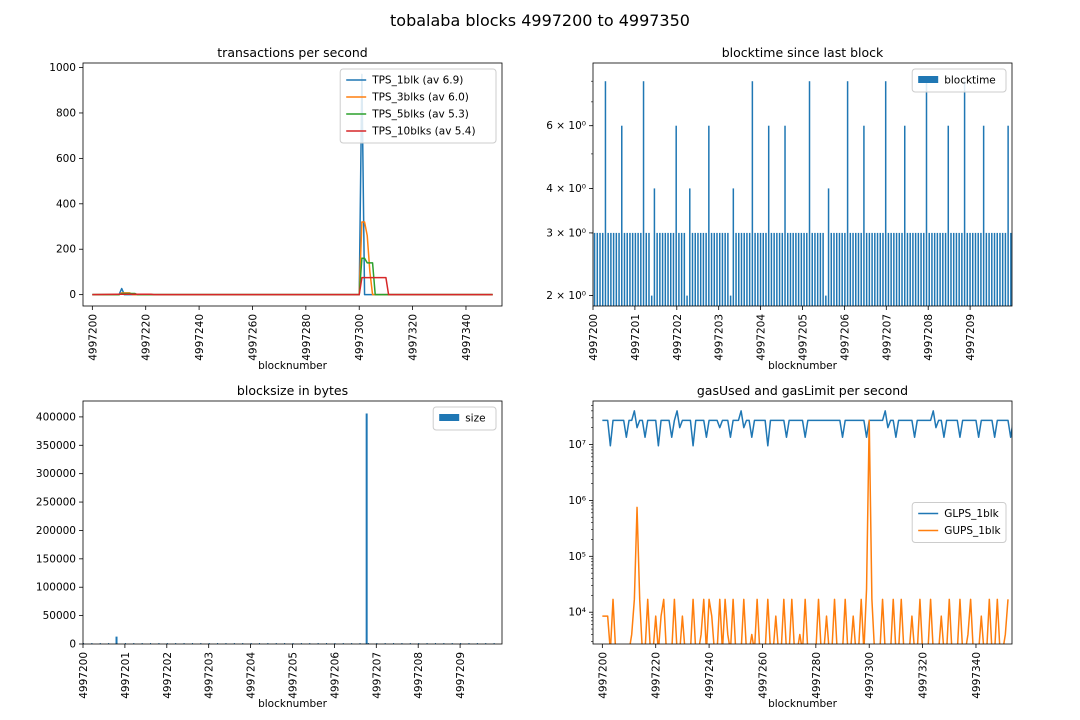 The width and height of the screenshot is (1080, 720). I want to click on x-tick-label: 4997203, so click(720, 337).